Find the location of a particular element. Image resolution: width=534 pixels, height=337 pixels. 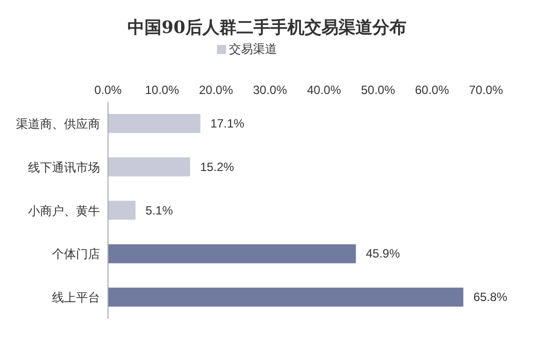

x-tick-label: 10.0% is located at coordinates (162, 90).